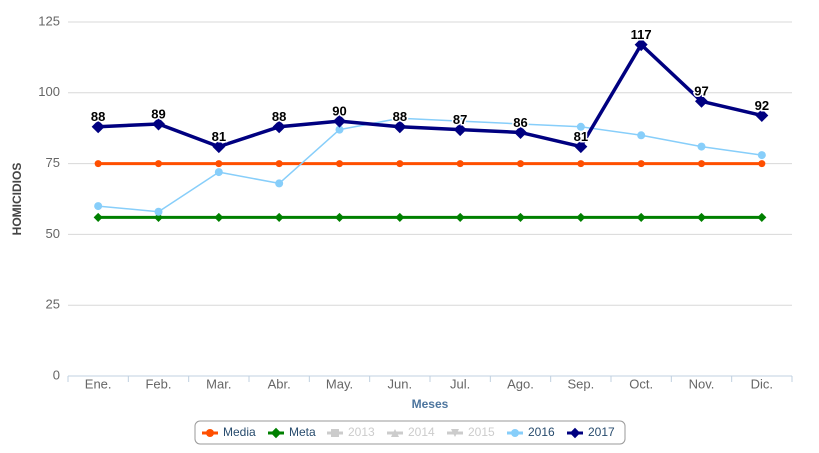 Image resolution: width=819 pixels, height=453 pixels. What do you see at coordinates (641, 383) in the screenshot?
I see `x-tick-label: Oct.` at bounding box center [641, 383].